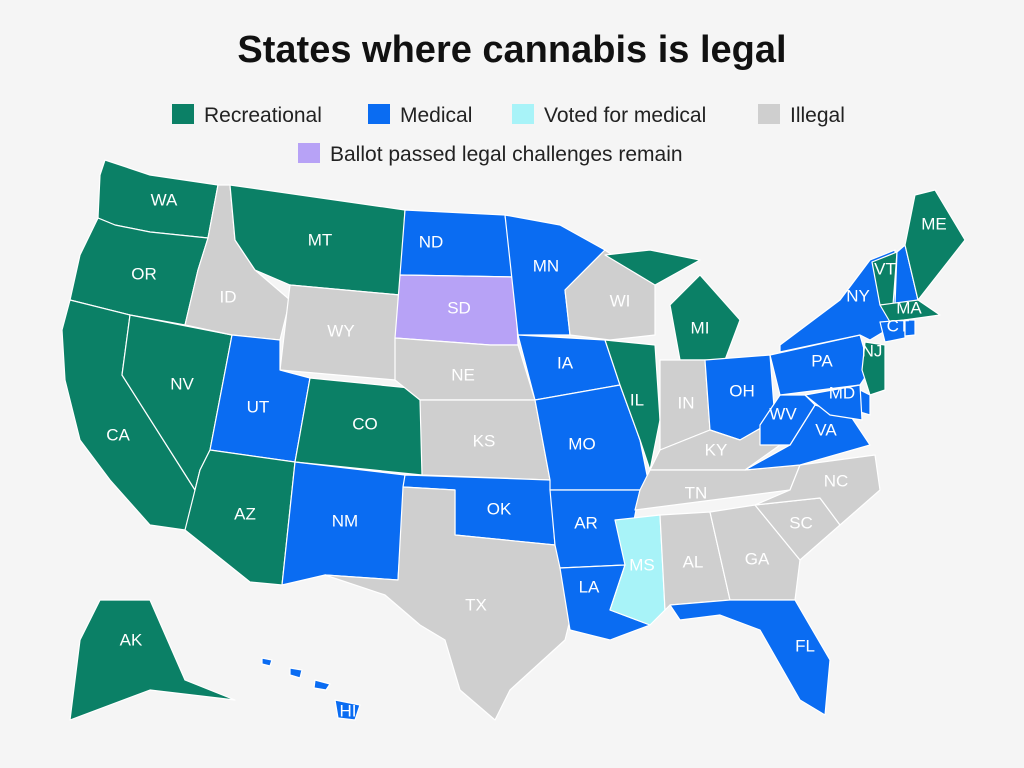  What do you see at coordinates (320, 239) in the screenshot?
I see `state-label: MT` at bounding box center [320, 239].